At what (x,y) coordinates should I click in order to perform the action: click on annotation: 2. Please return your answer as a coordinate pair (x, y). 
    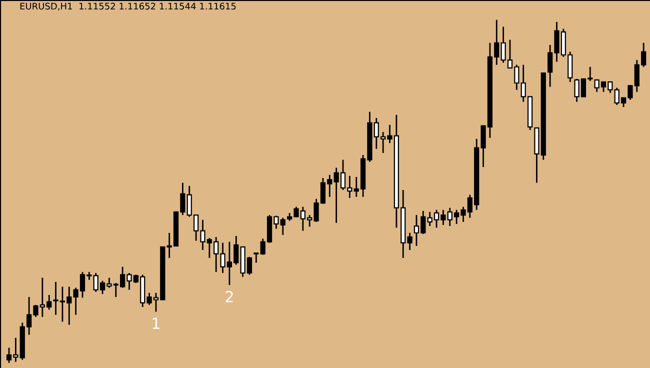
    Looking at the image, I should click on (229, 296).